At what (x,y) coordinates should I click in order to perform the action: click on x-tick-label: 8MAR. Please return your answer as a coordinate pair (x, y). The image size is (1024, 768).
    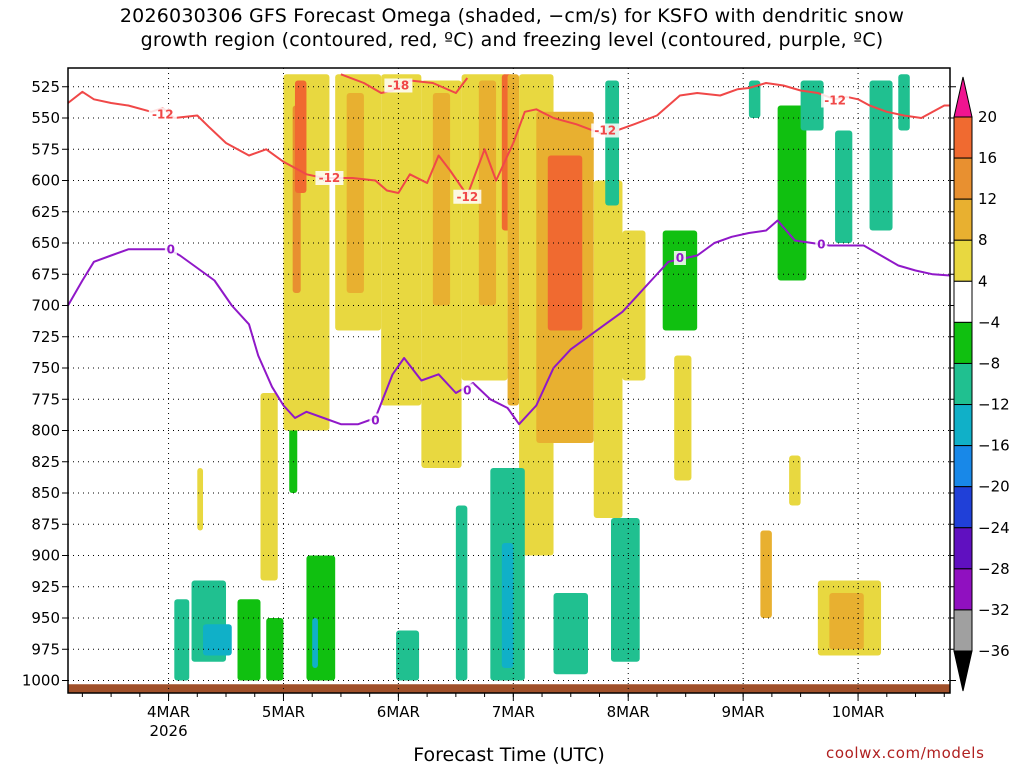
    Looking at the image, I should click on (628, 712).